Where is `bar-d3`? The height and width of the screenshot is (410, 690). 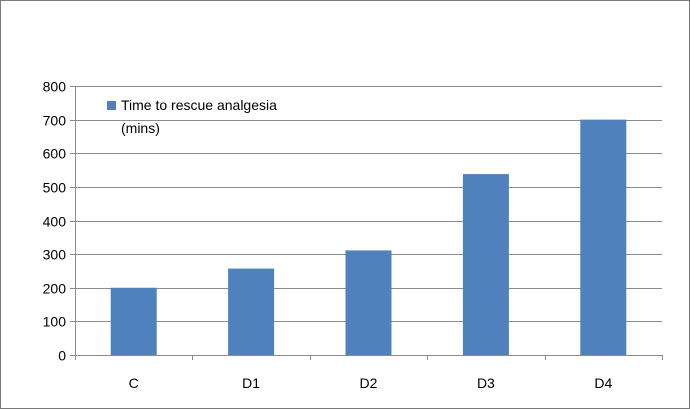 bar-d3 is located at coordinates (485, 264).